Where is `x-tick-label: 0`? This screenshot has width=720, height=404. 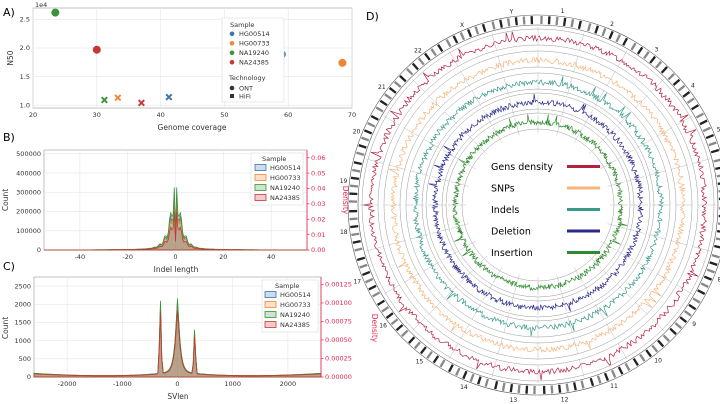 x-tick-label: 0 is located at coordinates (177, 384).